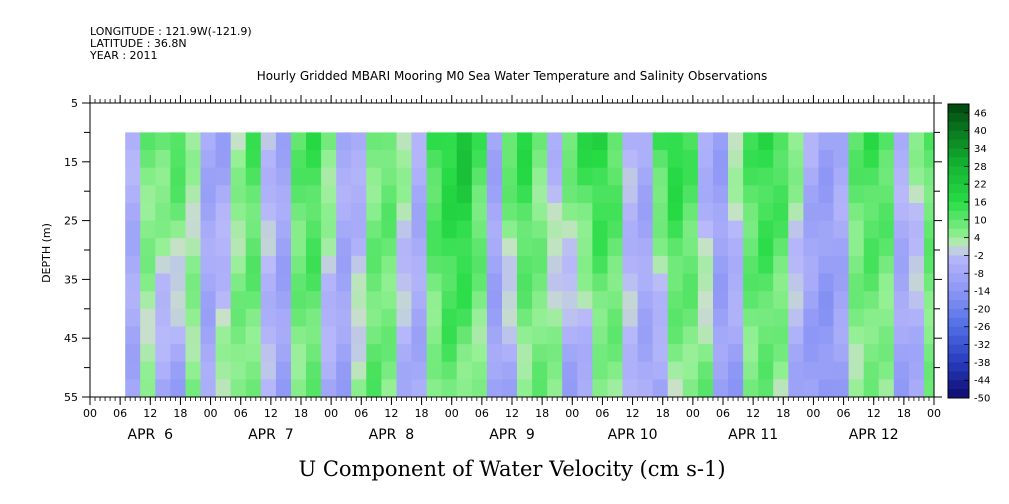  What do you see at coordinates (813, 413) in the screenshot?
I see `x-hour-tick-label: 00` at bounding box center [813, 413].